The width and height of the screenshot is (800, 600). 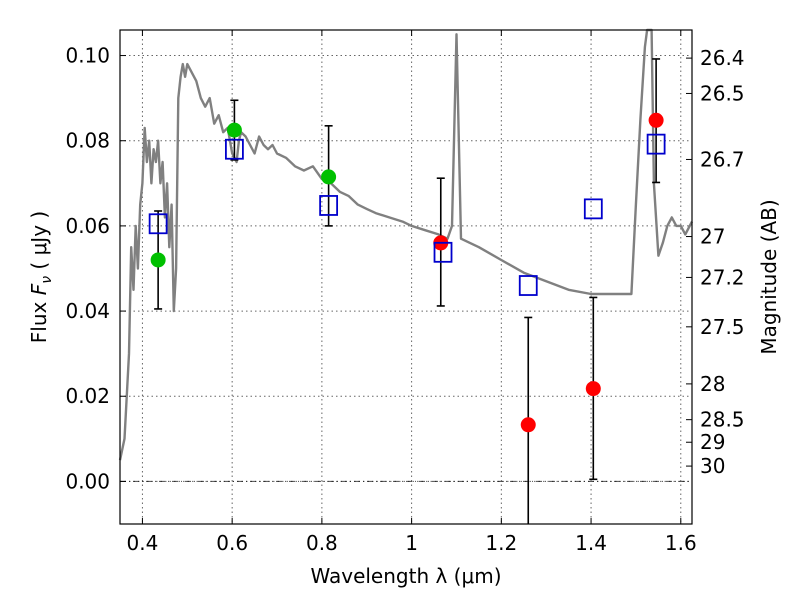 I want to click on y2-tick-label: 27.2, so click(x=722, y=277).